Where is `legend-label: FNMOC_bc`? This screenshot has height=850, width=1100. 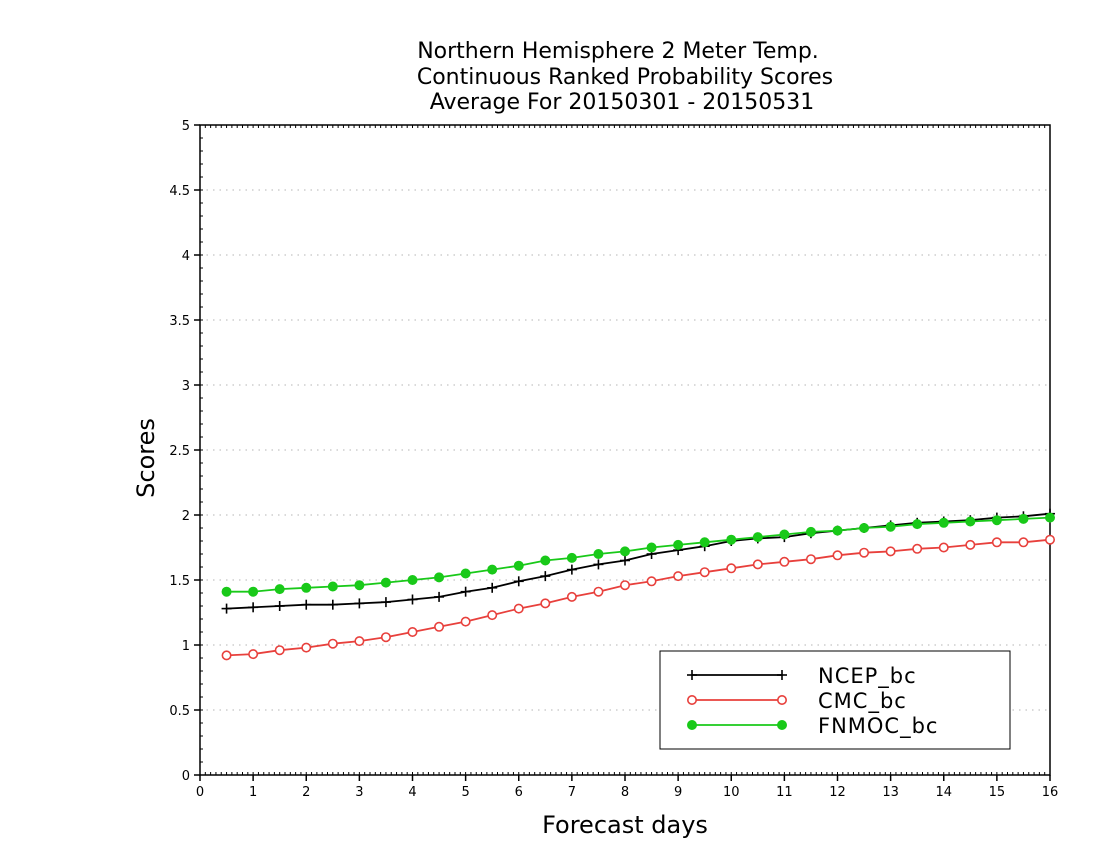
legend-label: FNMOC_bc is located at coordinates (878, 726).